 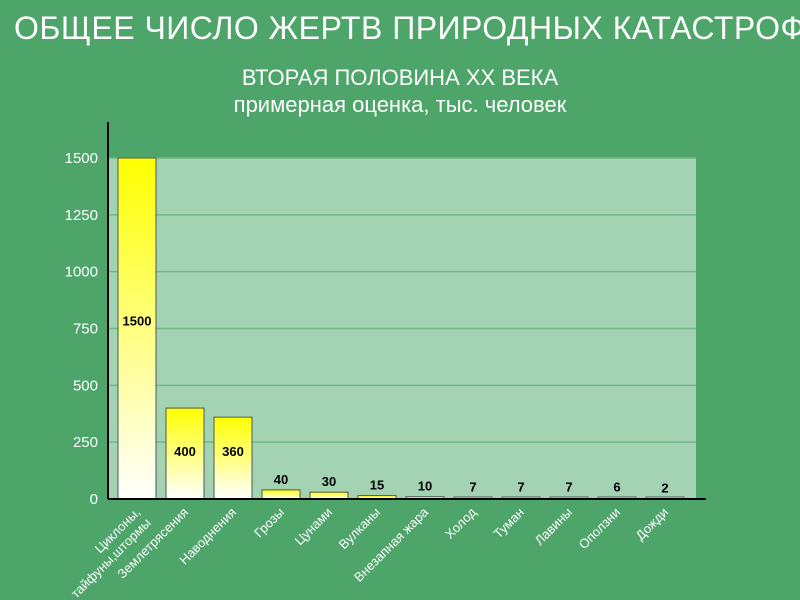 What do you see at coordinates (400, 104) in the screenshot?
I see `chart-subtitle-line-2: примерная оценка, тыс. человек` at bounding box center [400, 104].